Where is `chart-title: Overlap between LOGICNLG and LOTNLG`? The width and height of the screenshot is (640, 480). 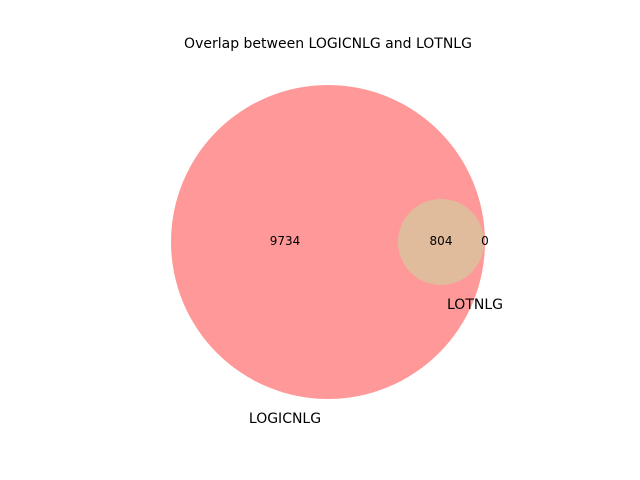
chart-title: Overlap between LOGICNLG and LOTNLG is located at coordinates (328, 44).